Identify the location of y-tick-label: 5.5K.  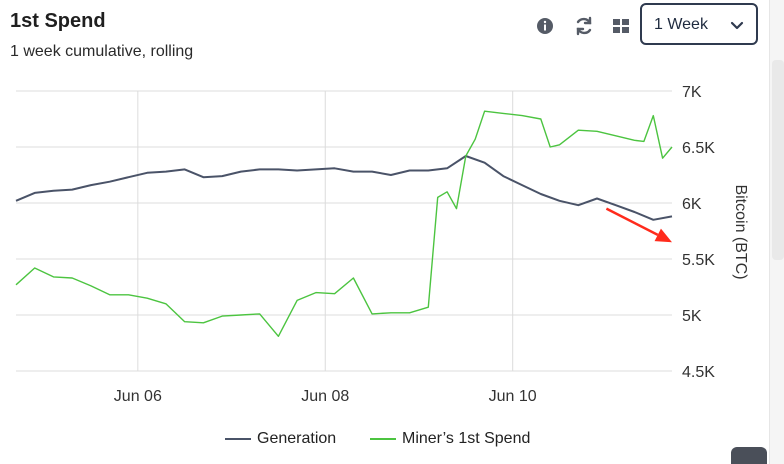
(698, 260).